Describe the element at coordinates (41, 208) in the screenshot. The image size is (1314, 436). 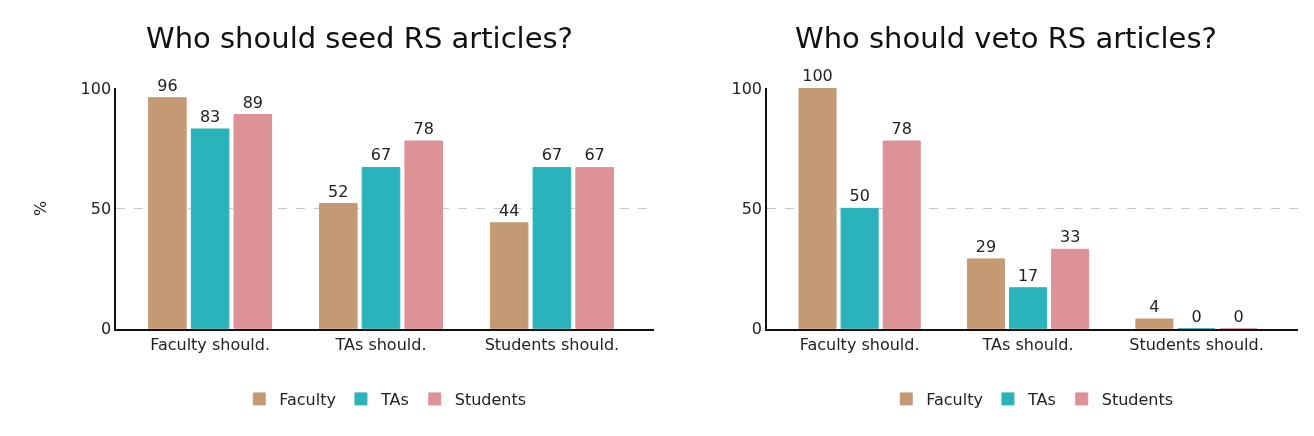
I see `y-axis-title: %` at that location.